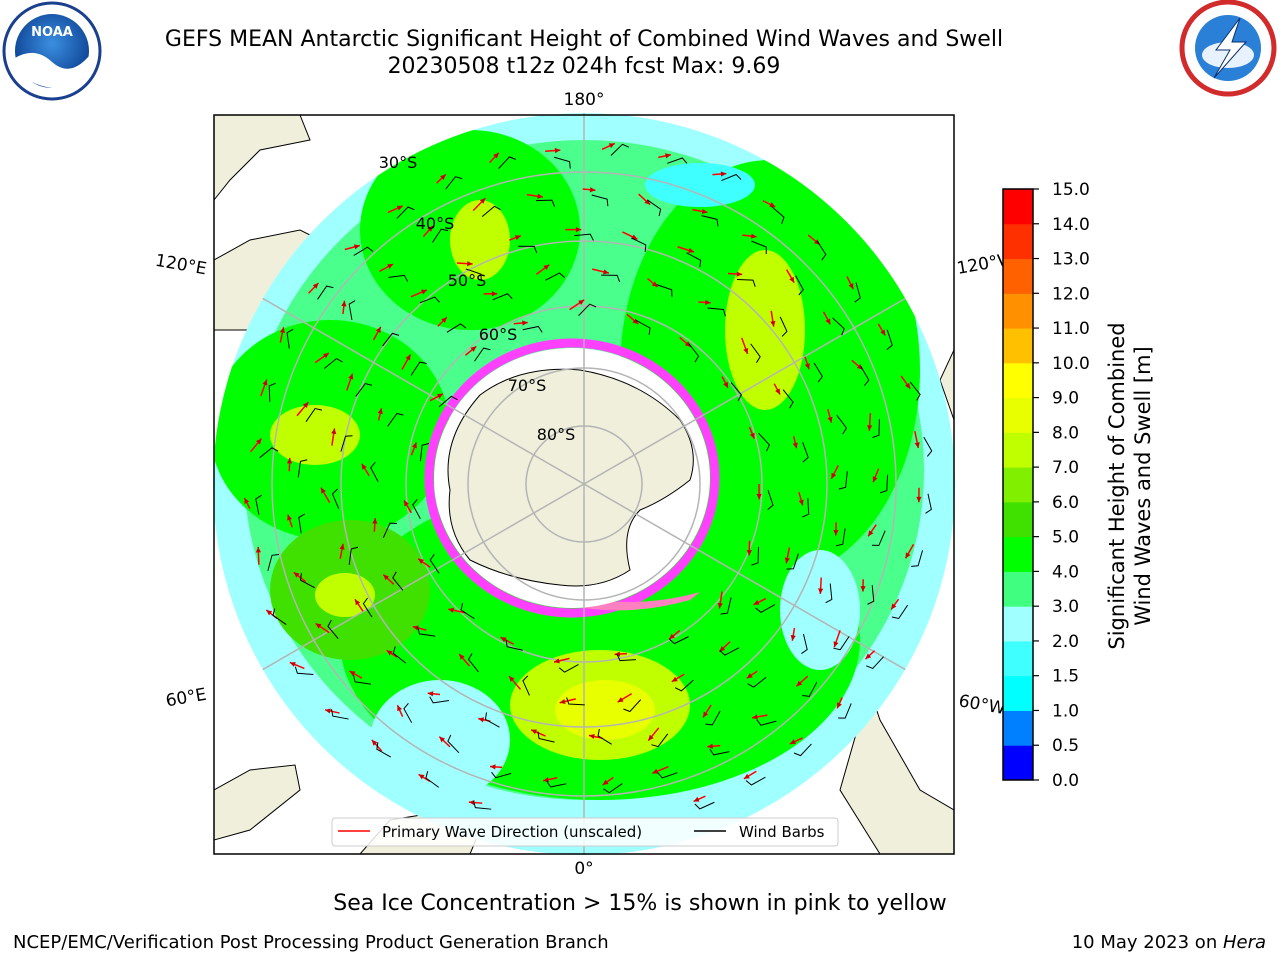 The height and width of the screenshot is (960, 1280). Describe the element at coordinates (1065, 677) in the screenshot. I see `colorbar-tick-label: 1.5` at that location.